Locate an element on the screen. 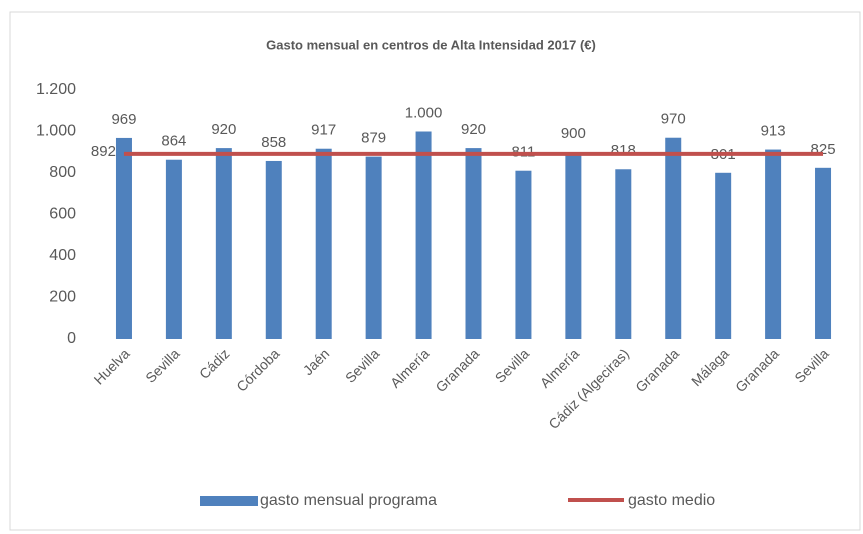 The height and width of the screenshot is (534, 863). y-tick-label: 800 is located at coordinates (62, 172).